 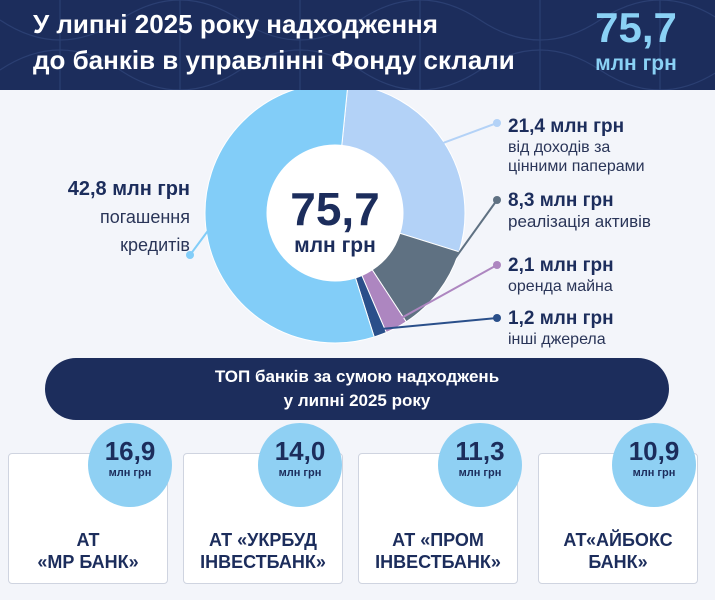 I want to click on callout-rent: 2,1 млн грн оренда майна, so click(x=608, y=275).